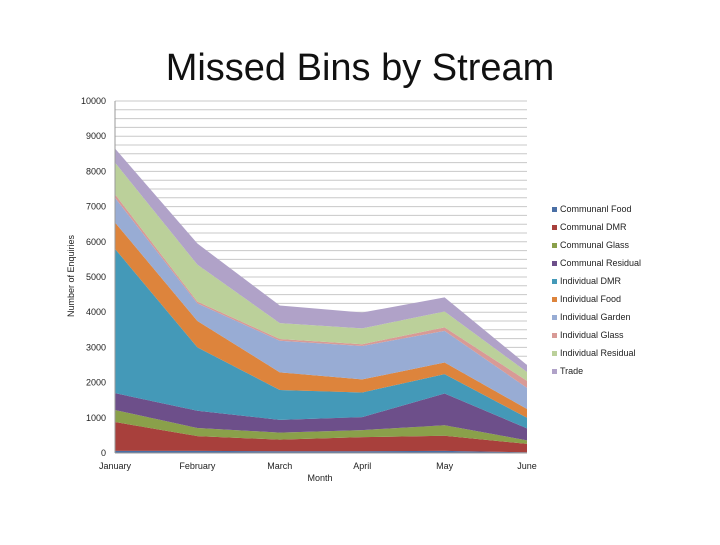 This screenshot has height=545, width=720. I want to click on legend-label: Trade, so click(571, 371).